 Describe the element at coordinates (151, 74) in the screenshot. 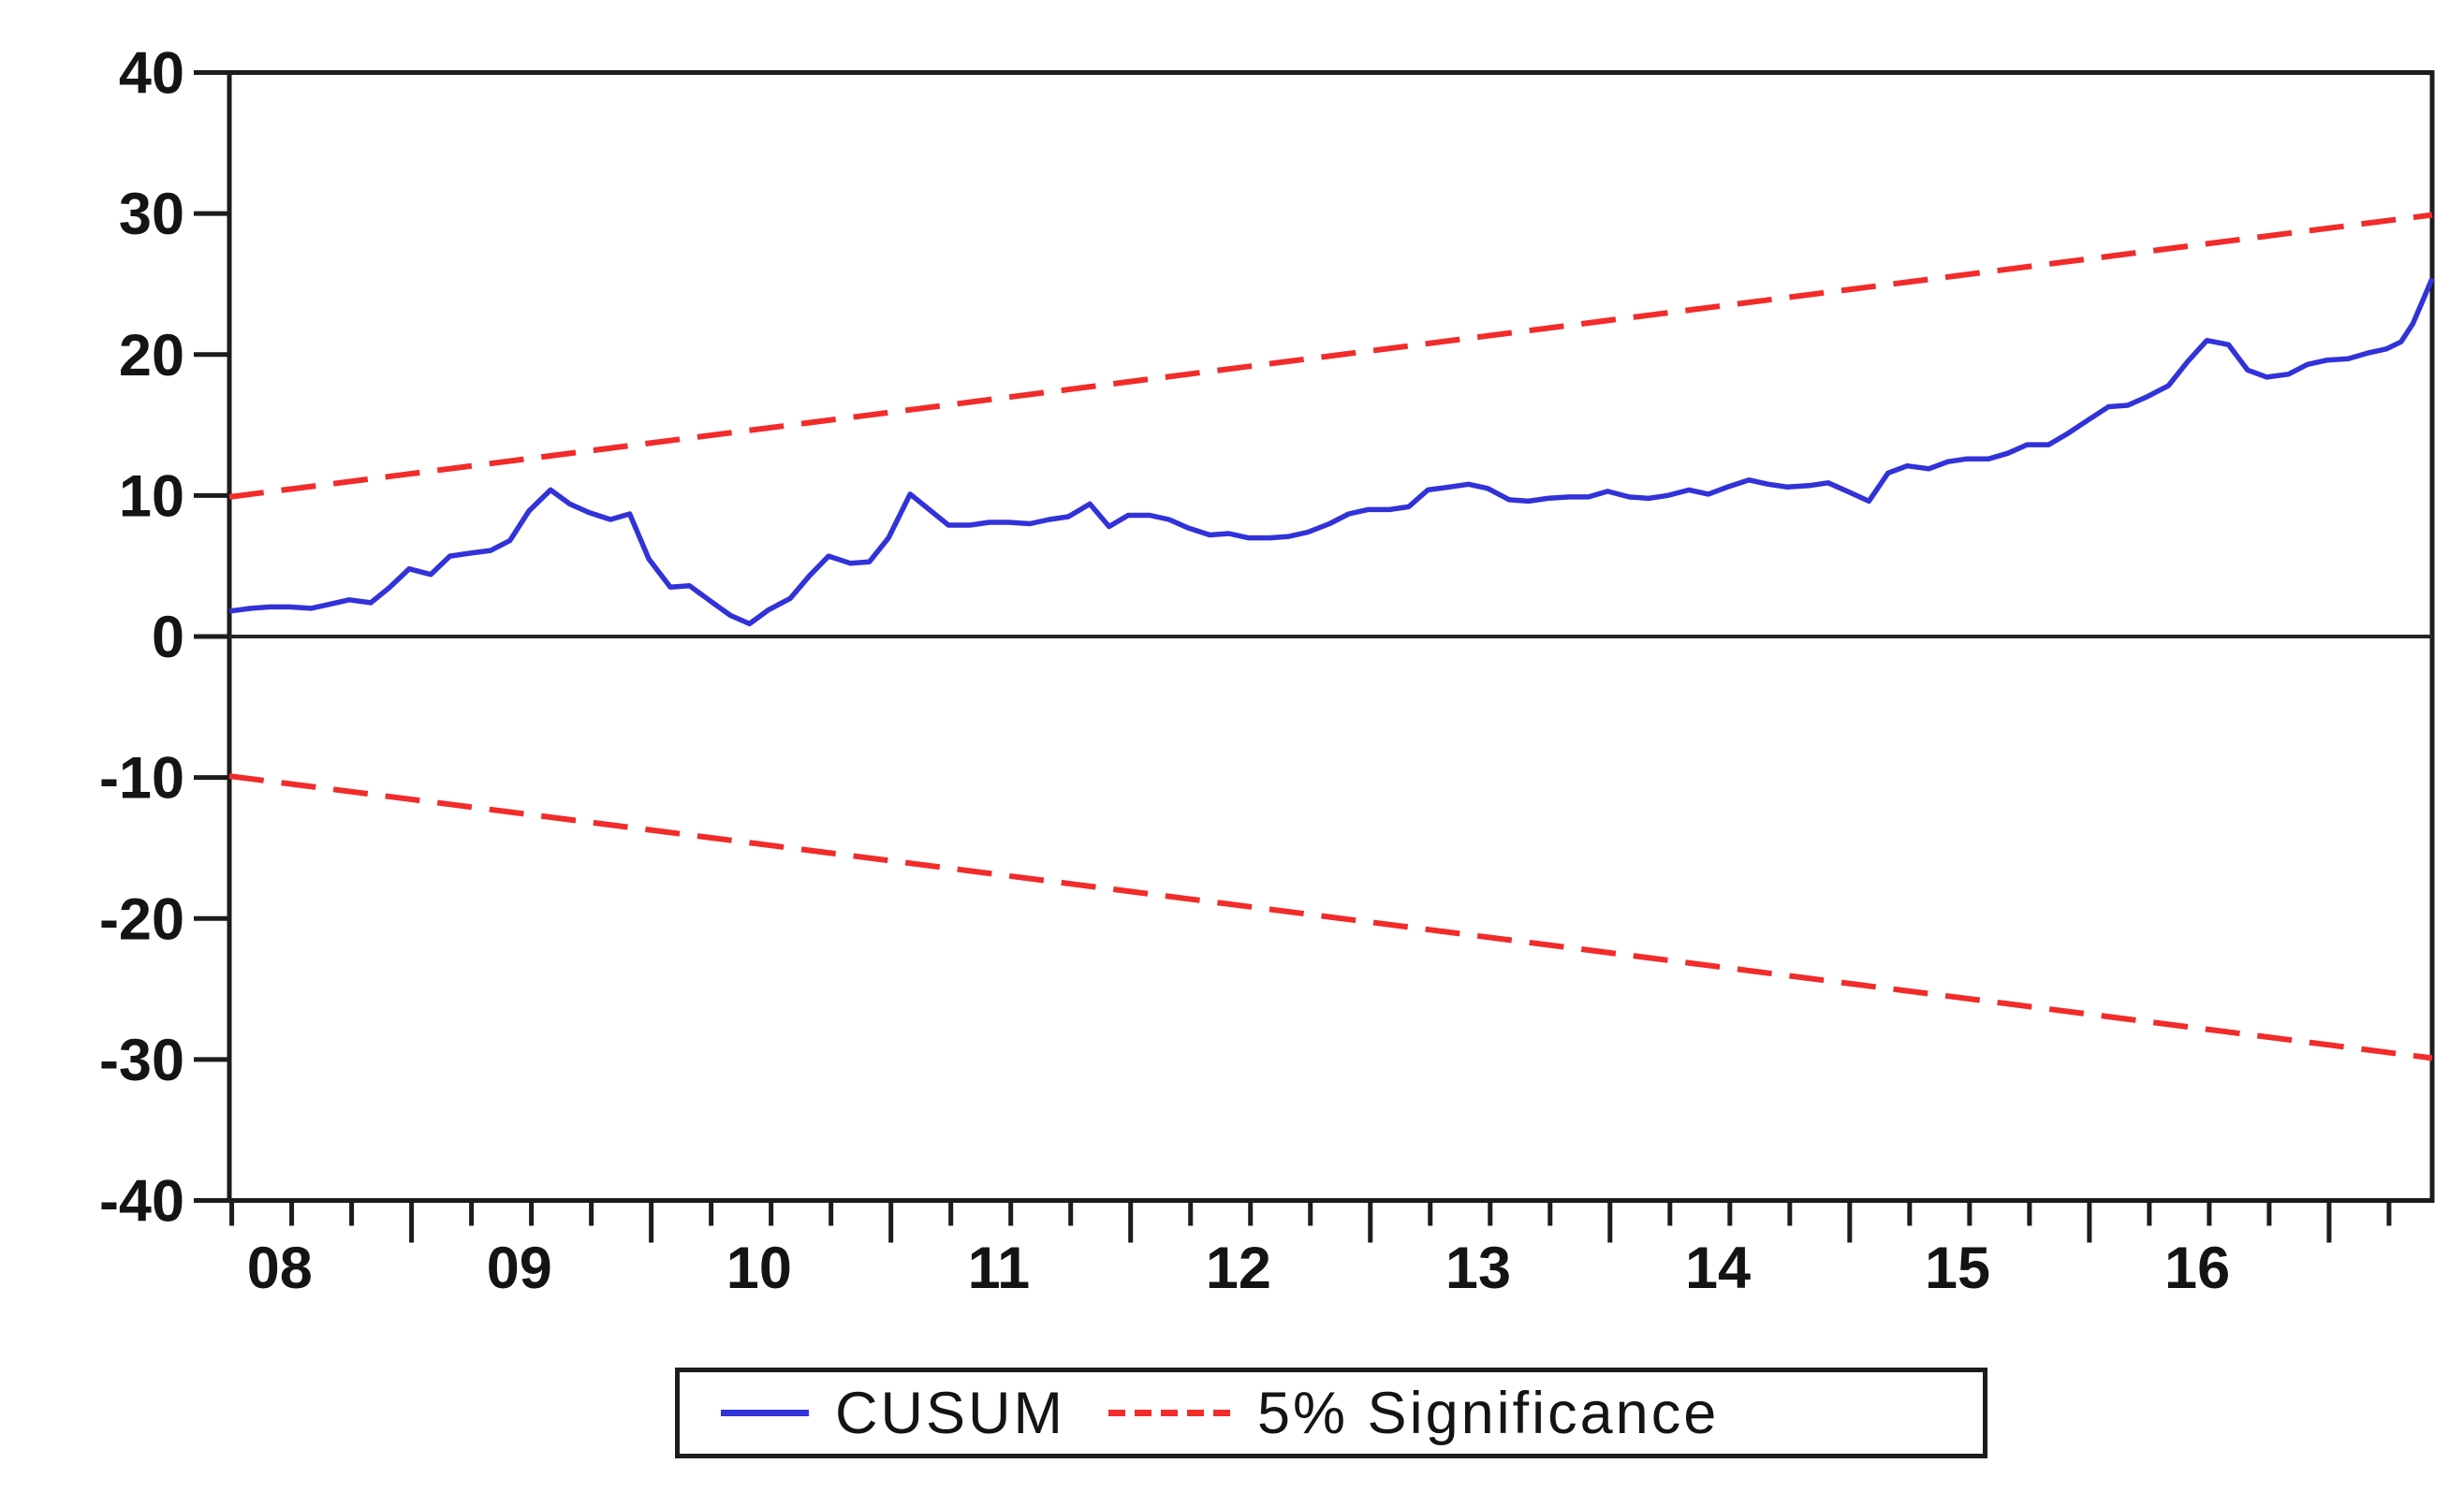

I see `y-axis-label-40: 40` at that location.